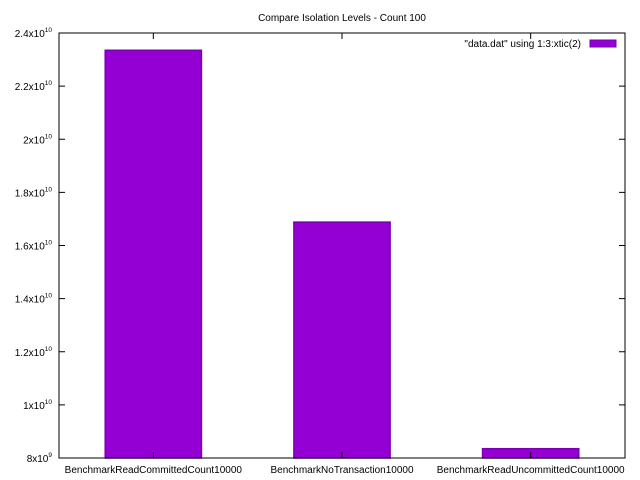 This screenshot has height=480, width=640. Describe the element at coordinates (30, 353) in the screenshot. I see `y-tick-label-base: 1.2x10` at that location.